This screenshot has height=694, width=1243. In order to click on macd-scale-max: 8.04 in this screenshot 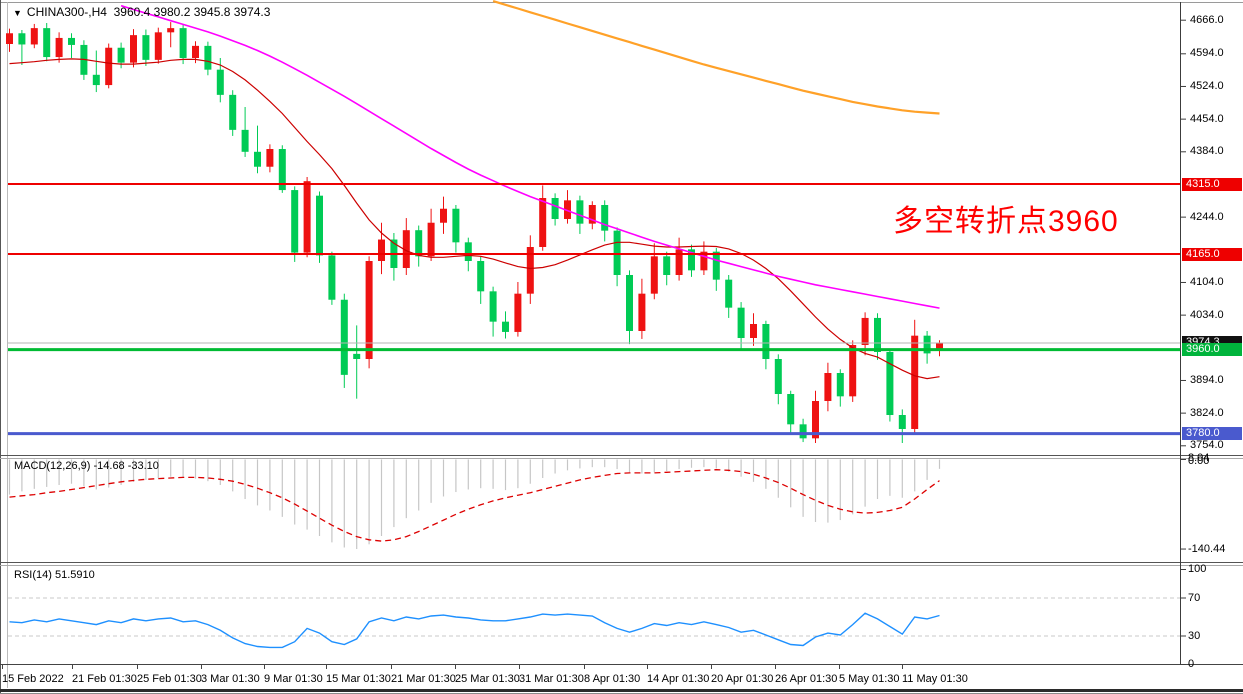, I will do `click(1199, 458)`.